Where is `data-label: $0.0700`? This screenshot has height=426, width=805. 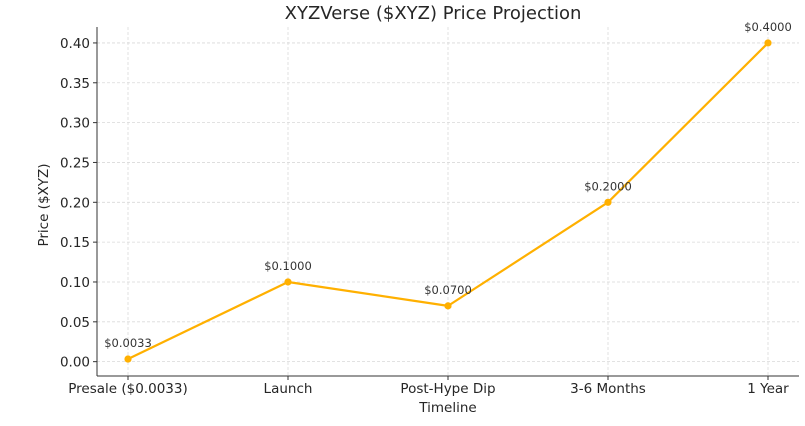 data-label: $0.0700 is located at coordinates (448, 290).